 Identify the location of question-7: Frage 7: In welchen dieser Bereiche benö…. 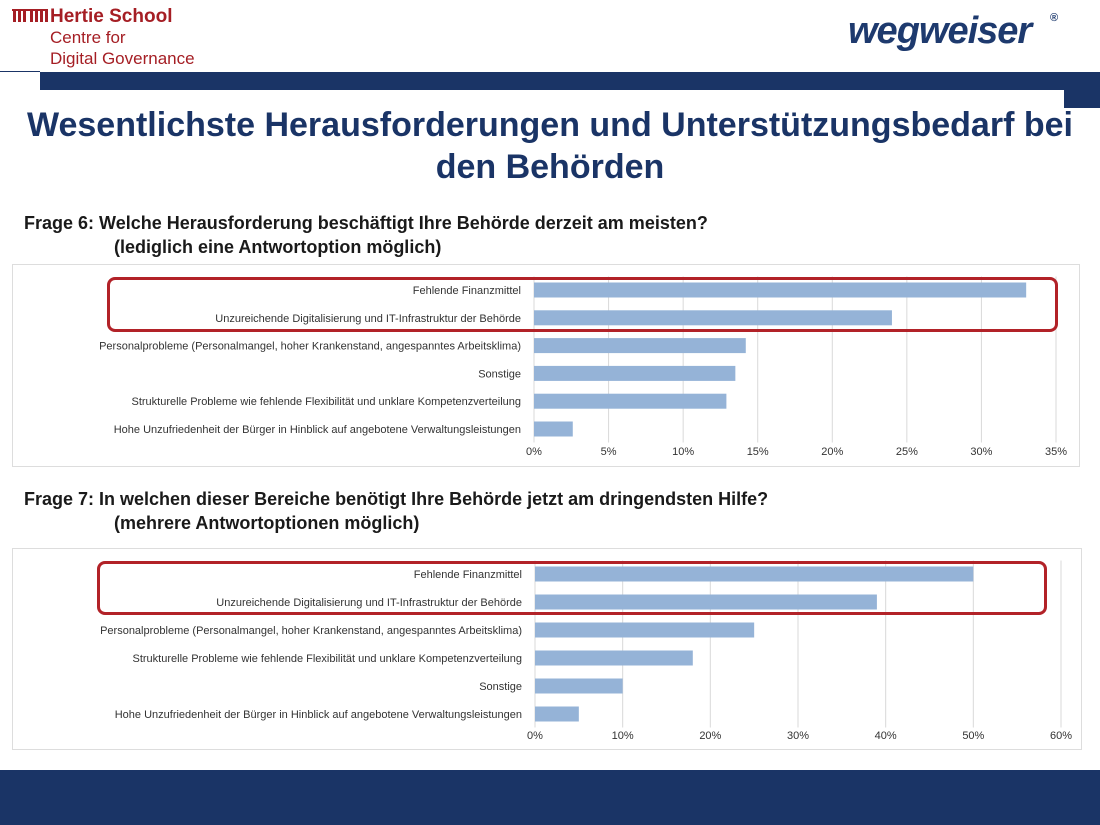
(396, 511).